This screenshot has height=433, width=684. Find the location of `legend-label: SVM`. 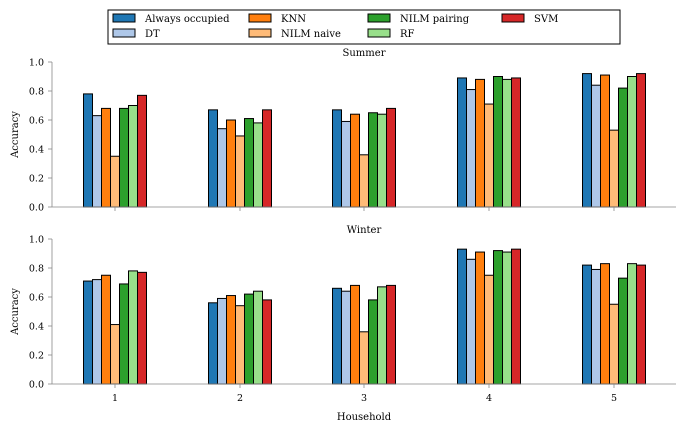

legend-label: SVM is located at coordinates (546, 19).